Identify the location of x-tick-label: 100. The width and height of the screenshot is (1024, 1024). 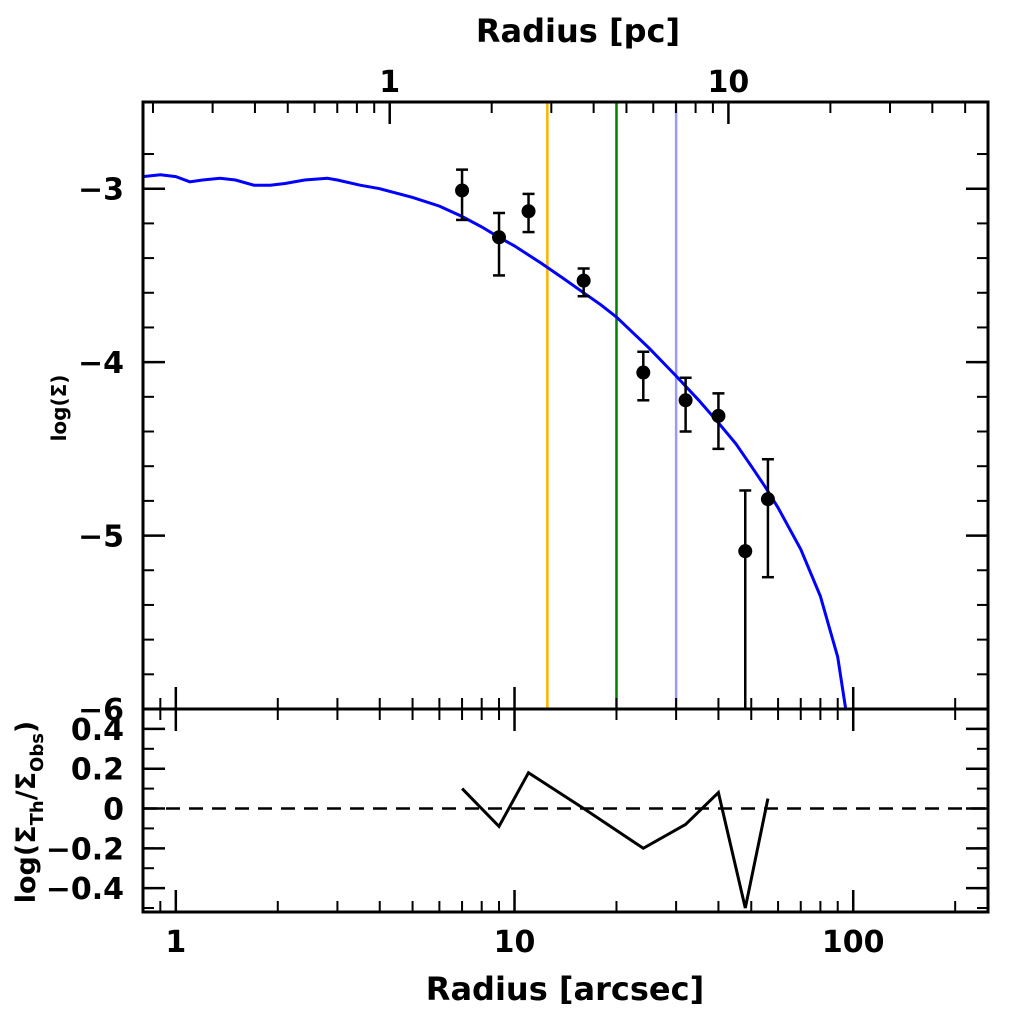
(853, 942).